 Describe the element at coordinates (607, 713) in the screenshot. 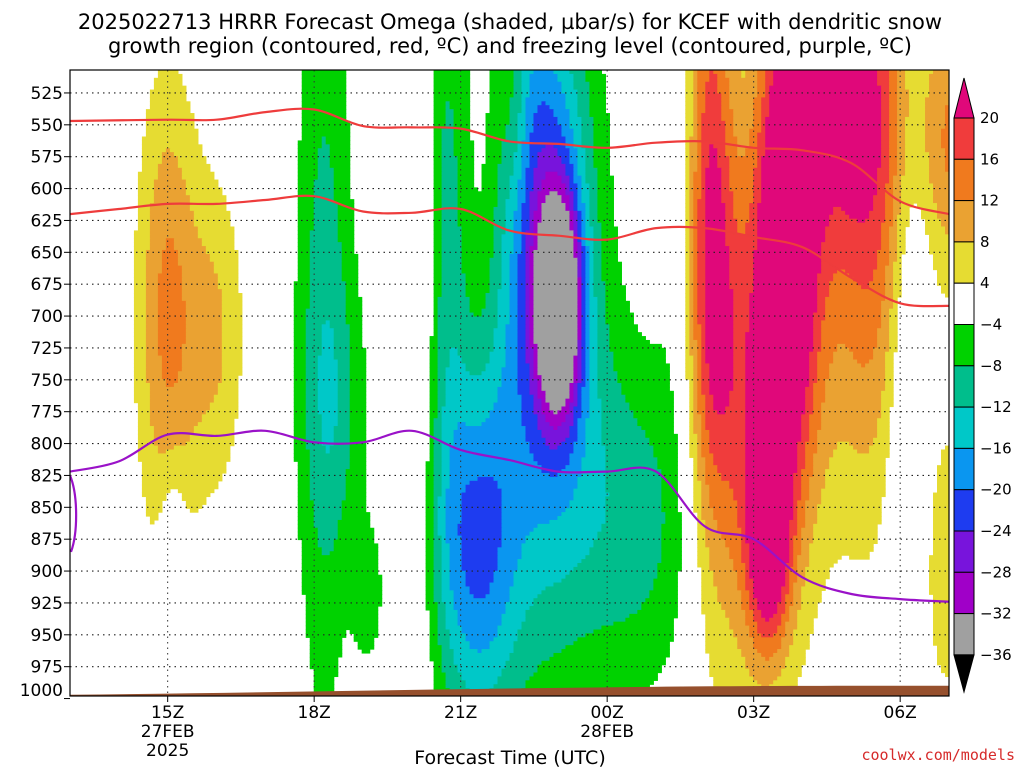

I see `x-tick-label: 00Z` at that location.